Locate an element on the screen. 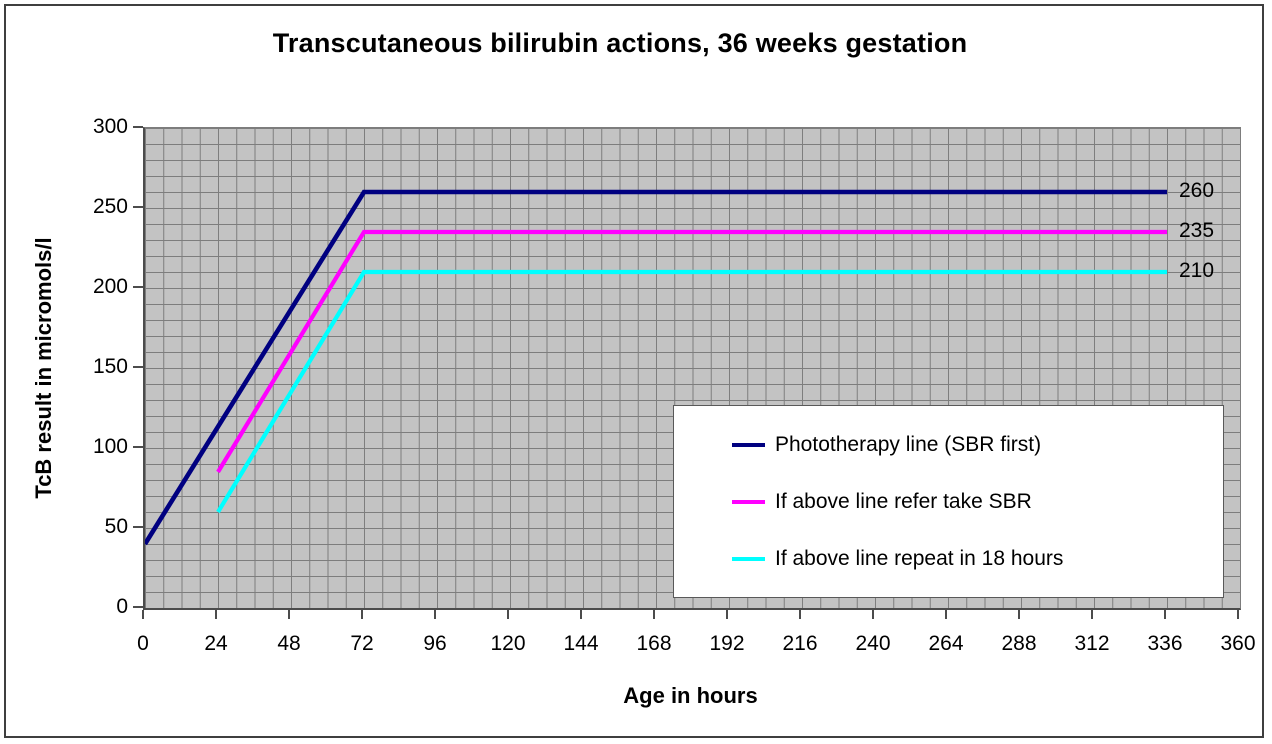 This screenshot has height=744, width=1272. x-tick-label: 312 is located at coordinates (1092, 643).